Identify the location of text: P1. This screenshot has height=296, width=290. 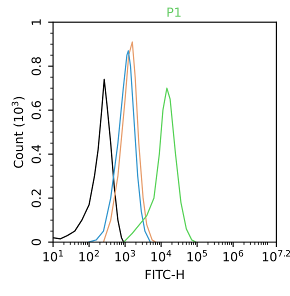
(174, 12).